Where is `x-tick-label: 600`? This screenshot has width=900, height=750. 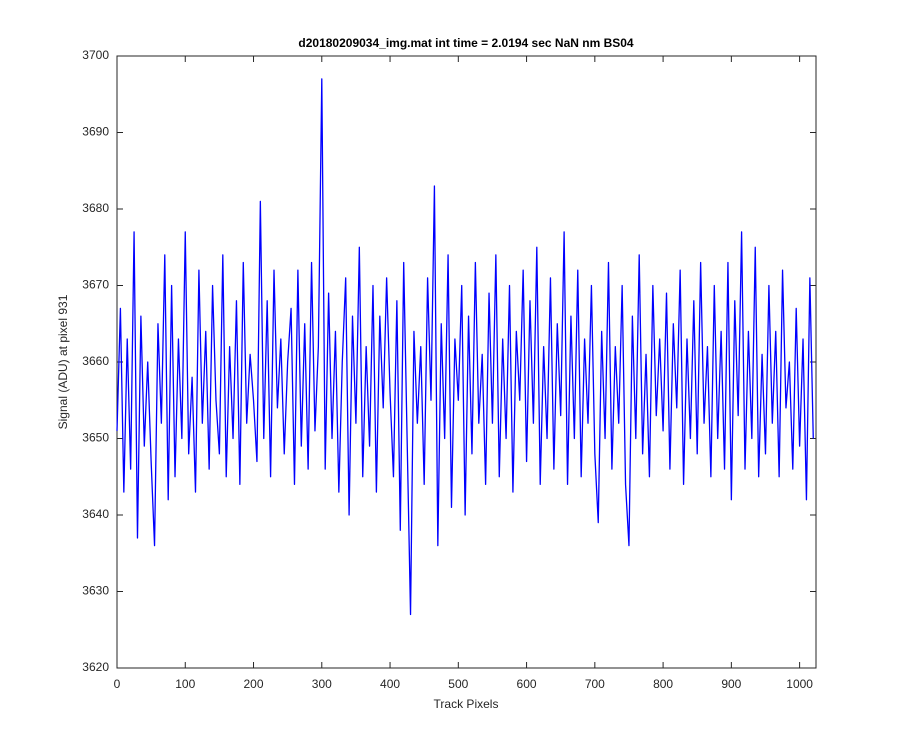 x-tick-label: 600 is located at coordinates (527, 684).